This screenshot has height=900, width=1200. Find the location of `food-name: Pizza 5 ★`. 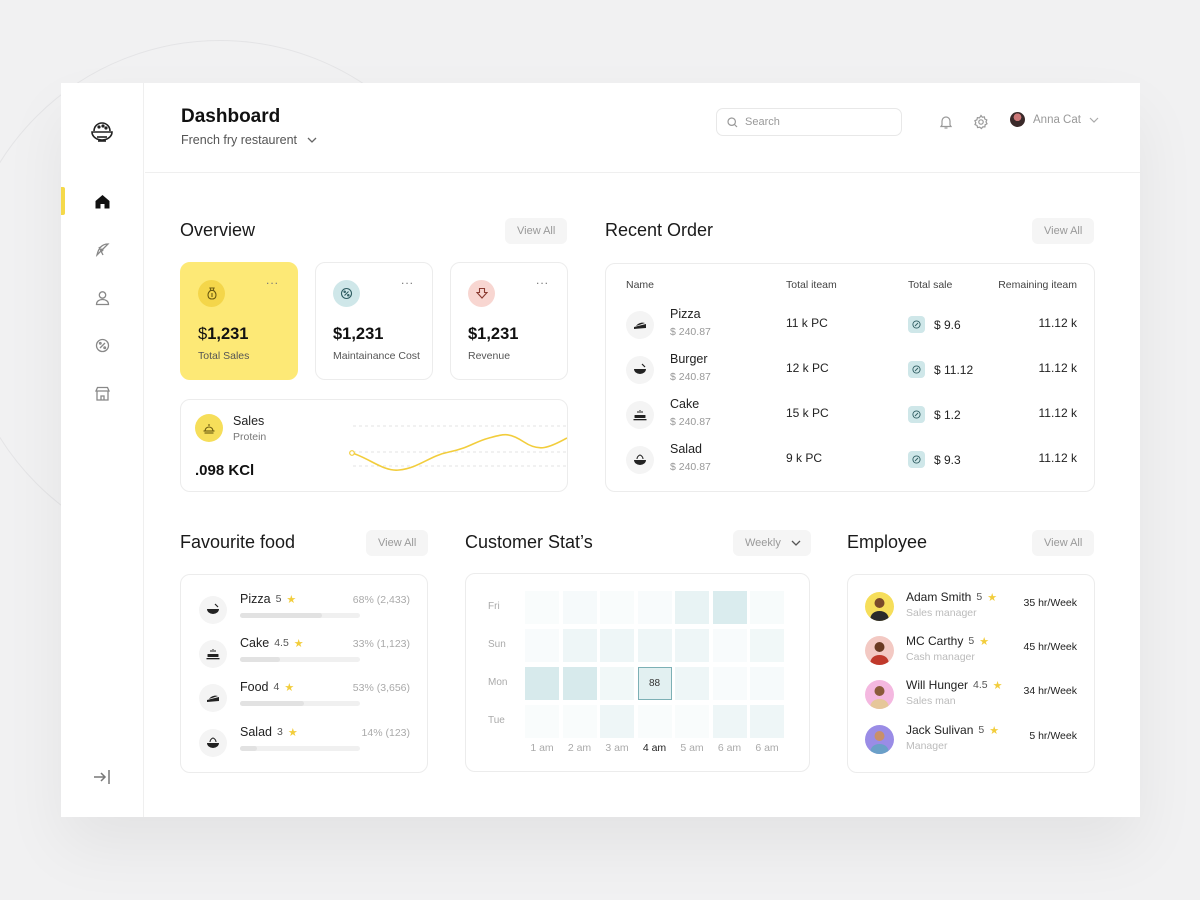

food-name: Pizza 5 ★ is located at coordinates (268, 599).